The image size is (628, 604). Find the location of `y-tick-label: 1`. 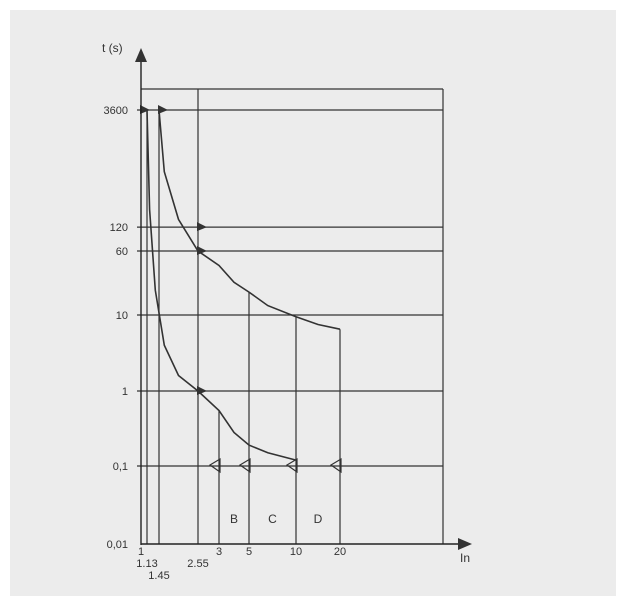

y-tick-label: 1 is located at coordinates (125, 392).